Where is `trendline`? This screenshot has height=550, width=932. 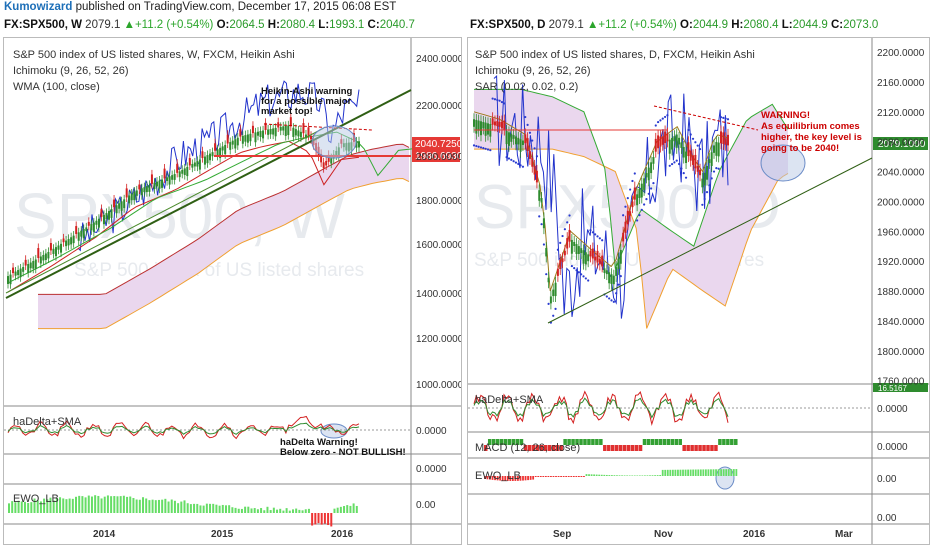 trendline is located at coordinates (710, 240).